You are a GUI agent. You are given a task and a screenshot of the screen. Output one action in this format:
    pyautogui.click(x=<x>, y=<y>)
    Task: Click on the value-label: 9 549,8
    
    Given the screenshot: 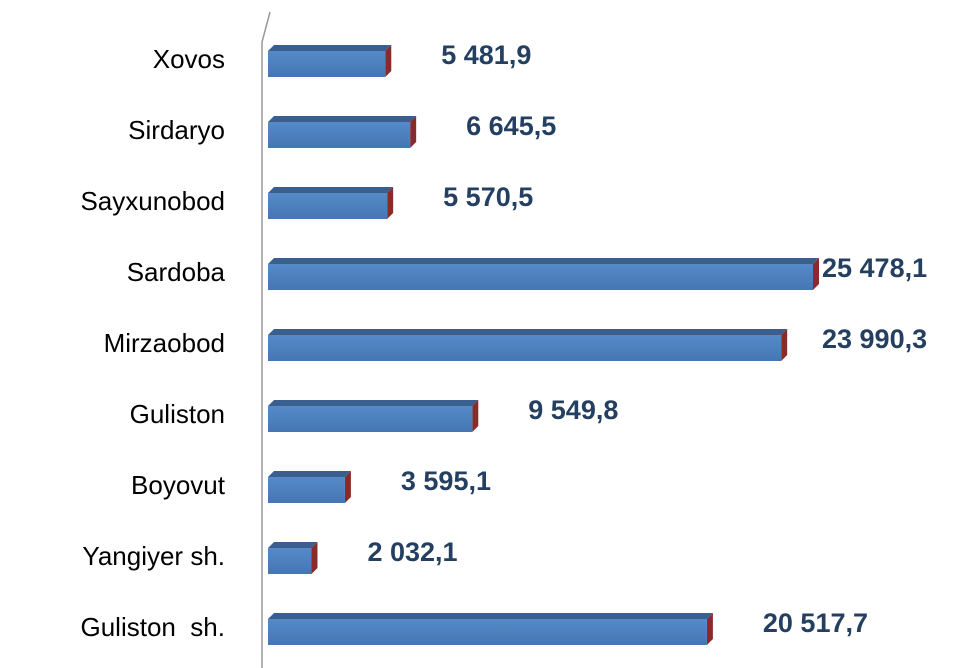 What is the action you would take?
    pyautogui.click(x=573, y=410)
    